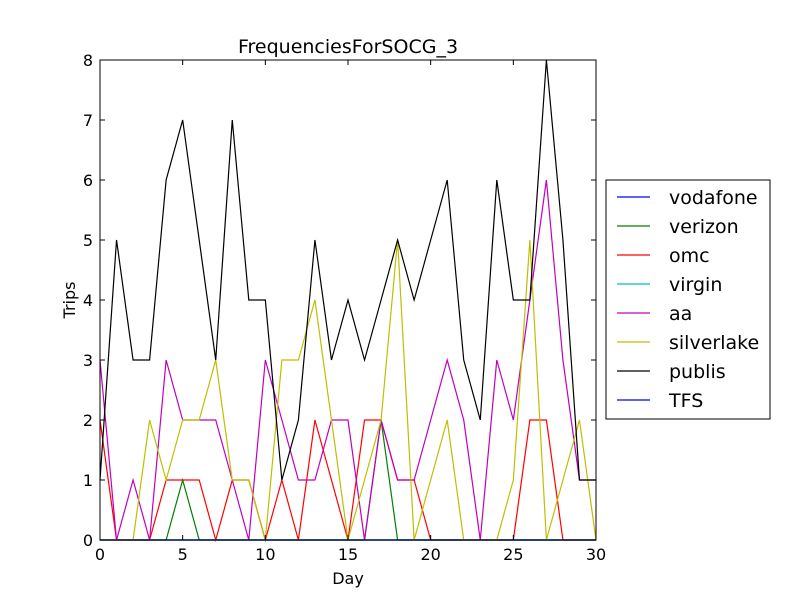  I want to click on x-axis-label: Day, so click(348, 578).